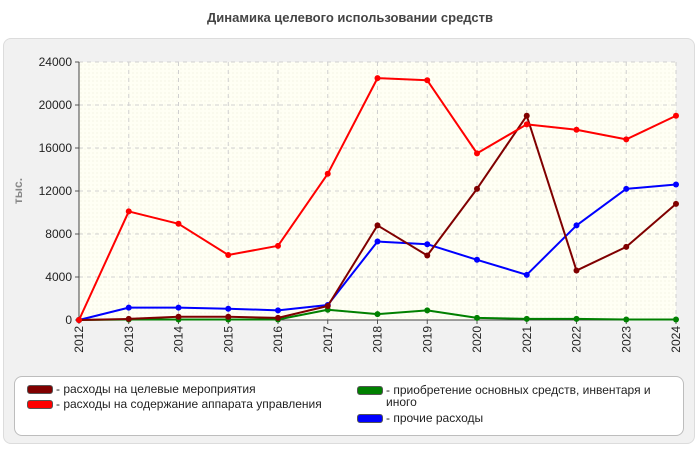 Image resolution: width=700 pixels, height=450 pixels. Describe the element at coordinates (18, 191) in the screenshot. I see `y-axis-label: тыс.` at that location.